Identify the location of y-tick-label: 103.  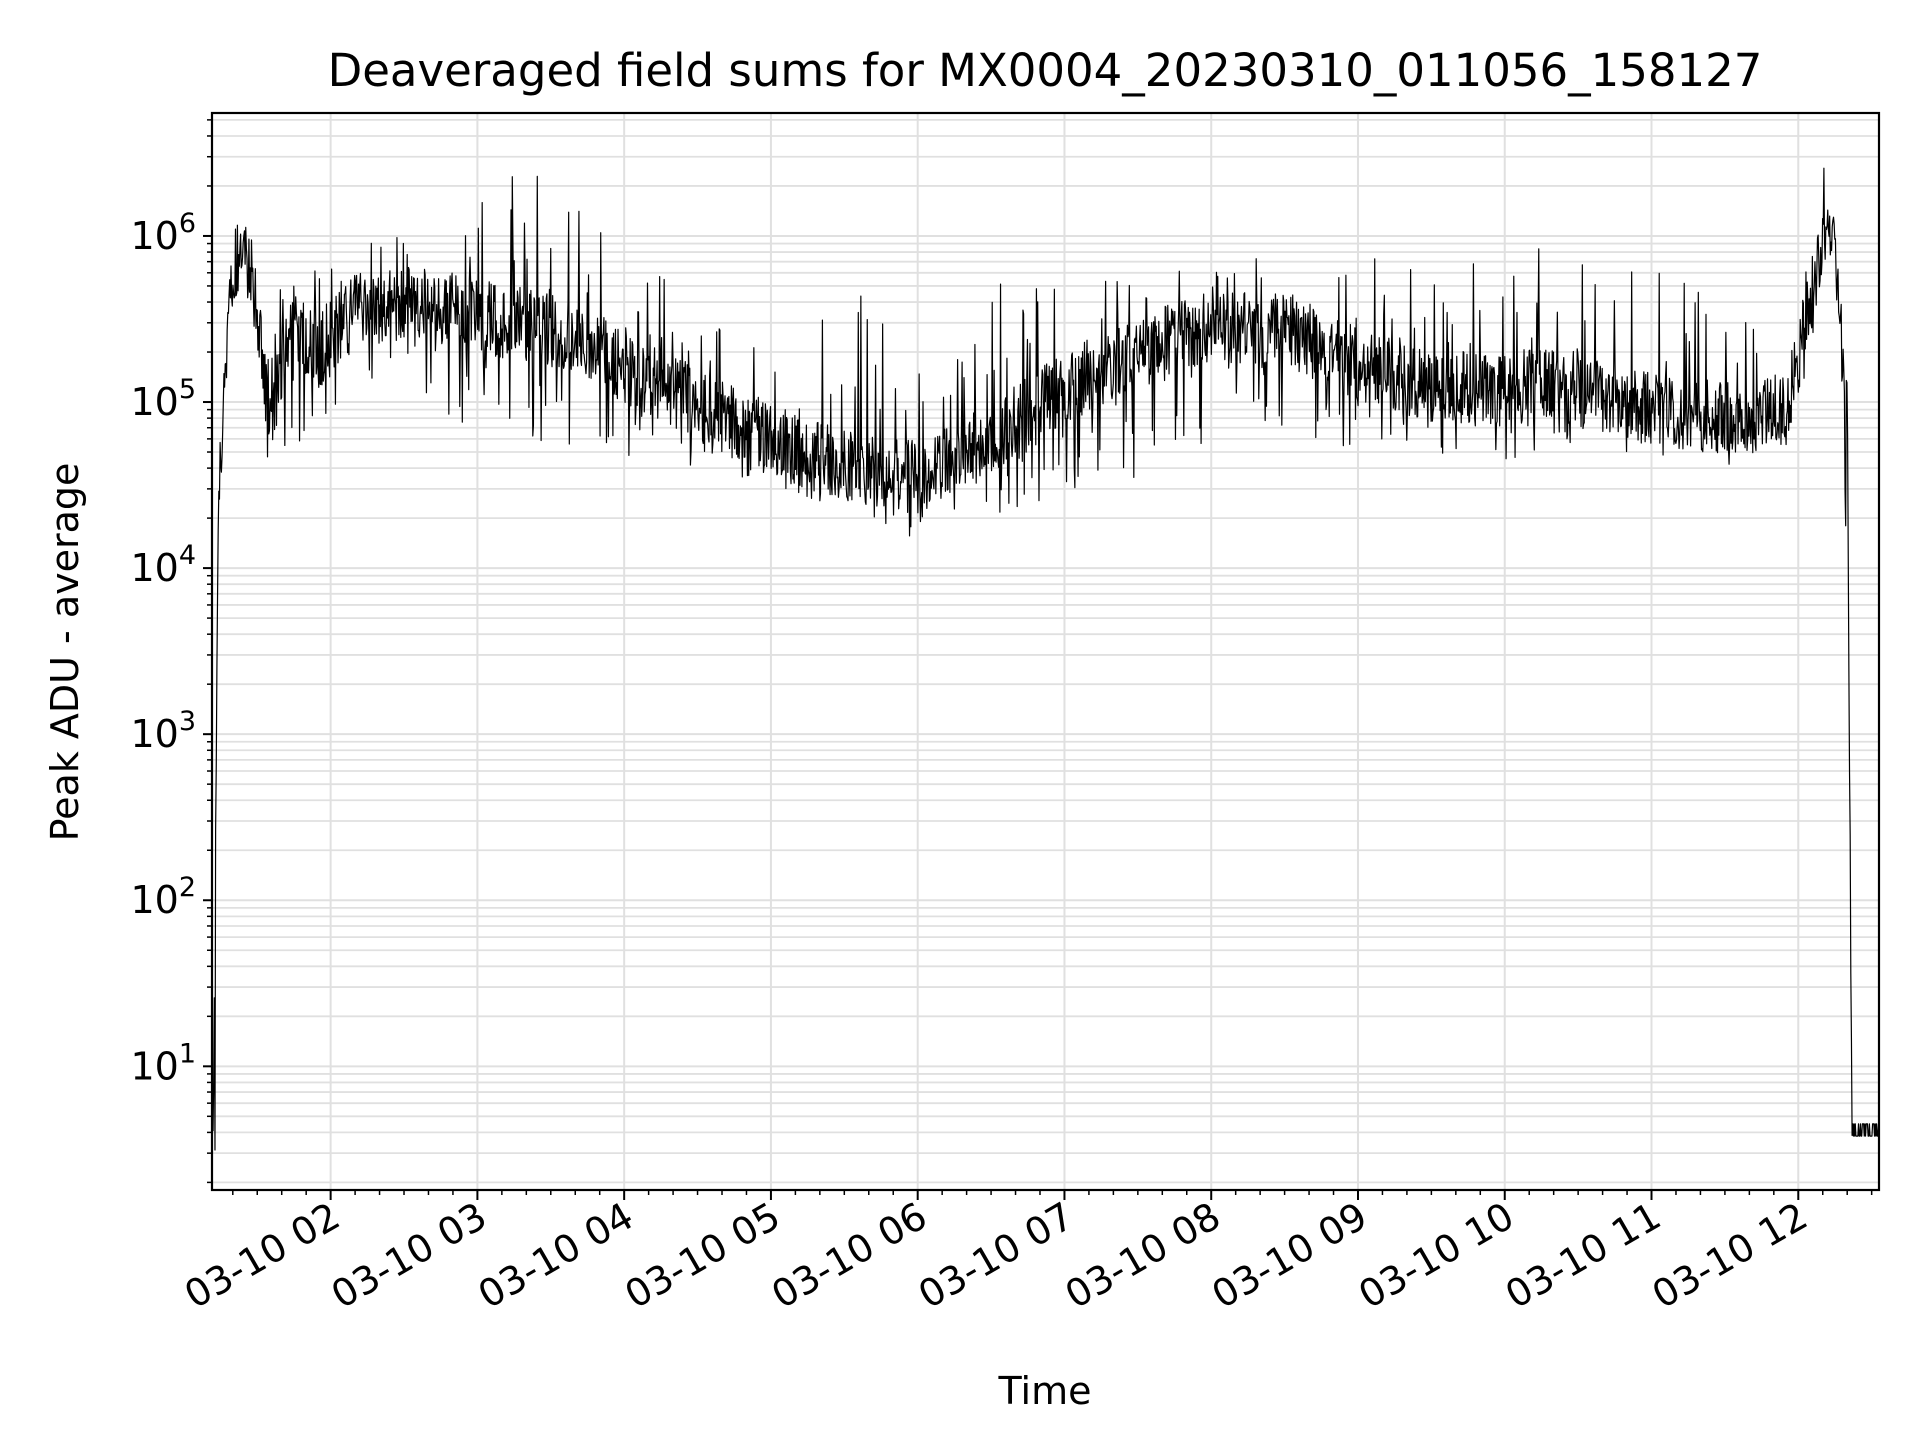
(163, 731).